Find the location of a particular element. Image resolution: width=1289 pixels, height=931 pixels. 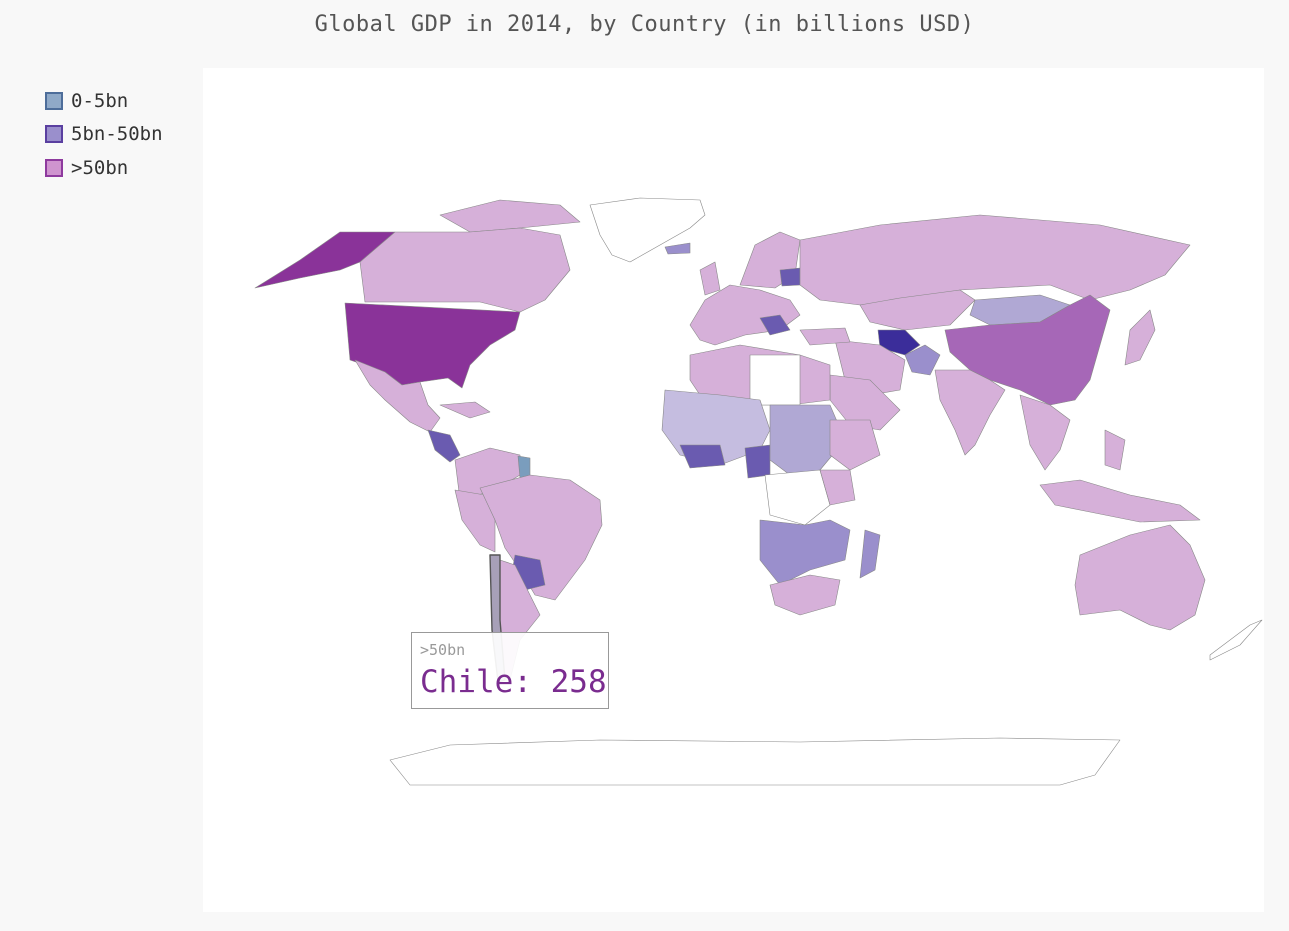

legend-item-mid: 5bn-50bn is located at coordinates (104, 135).